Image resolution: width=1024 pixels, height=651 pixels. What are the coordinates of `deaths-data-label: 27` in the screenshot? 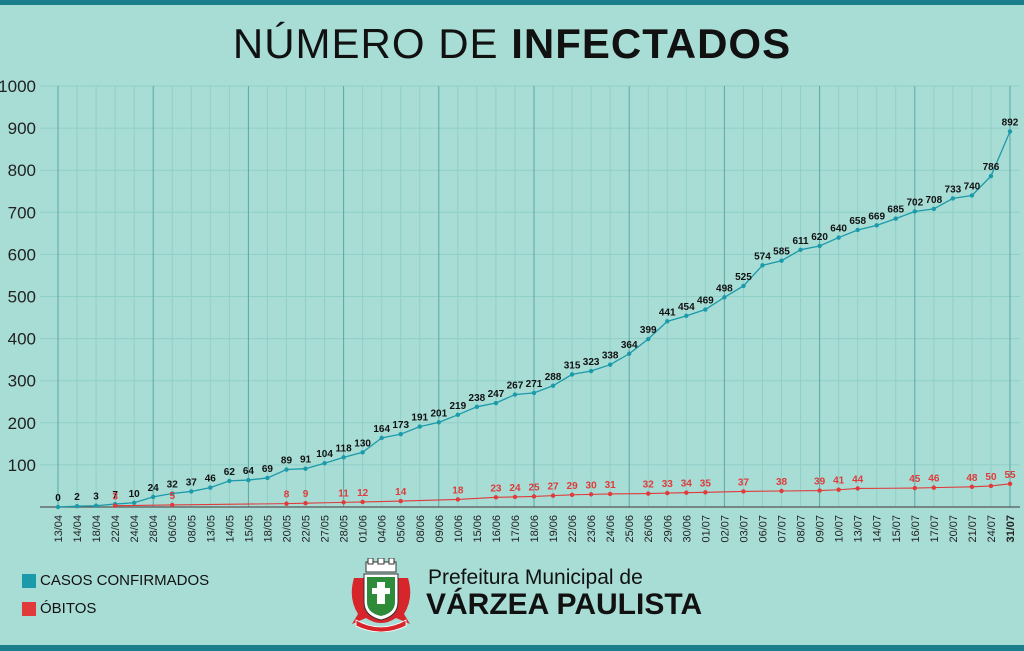 It's located at (553, 487).